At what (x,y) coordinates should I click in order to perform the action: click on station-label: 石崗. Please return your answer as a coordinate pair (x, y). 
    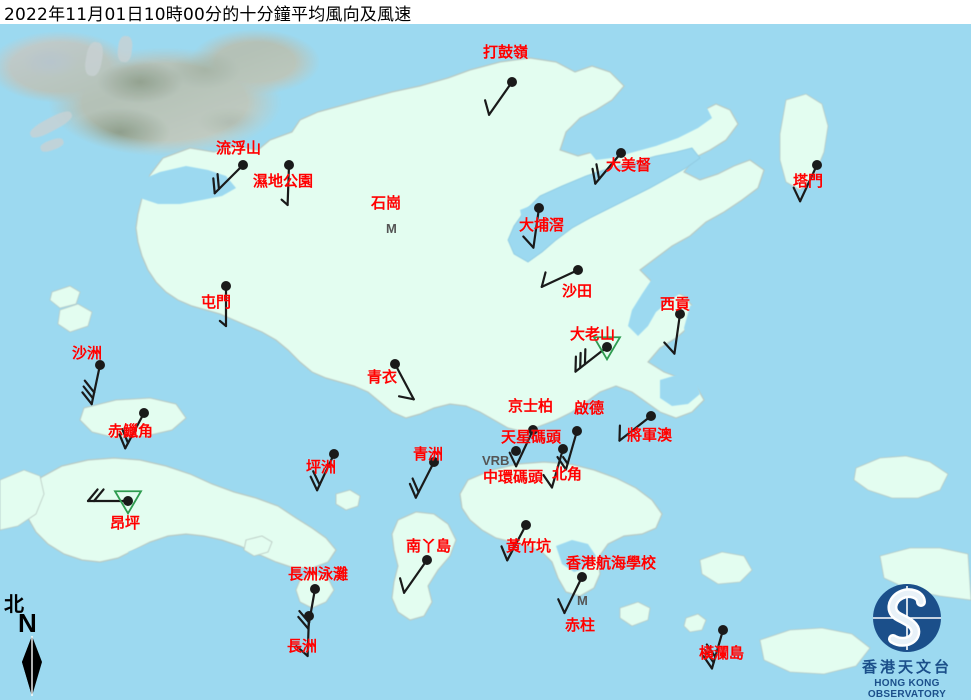
    Looking at the image, I should click on (386, 203).